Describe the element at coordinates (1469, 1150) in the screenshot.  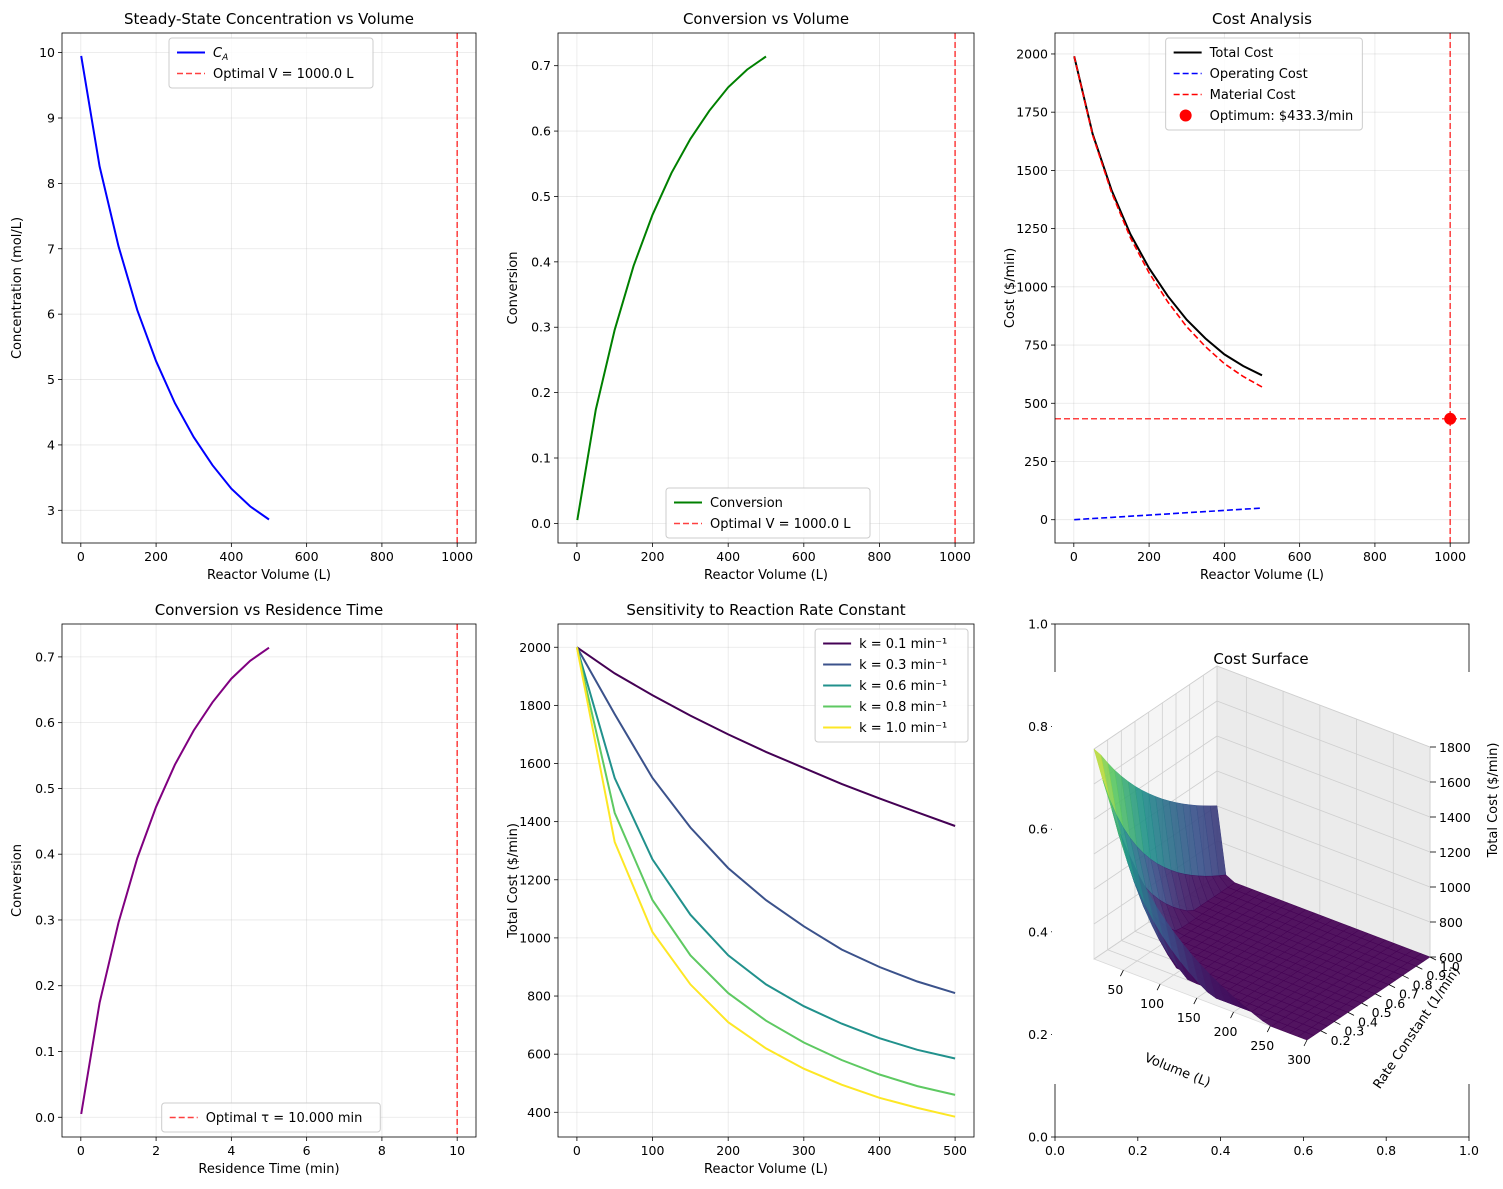
I see `outer-x-tick-label: 1.0` at that location.